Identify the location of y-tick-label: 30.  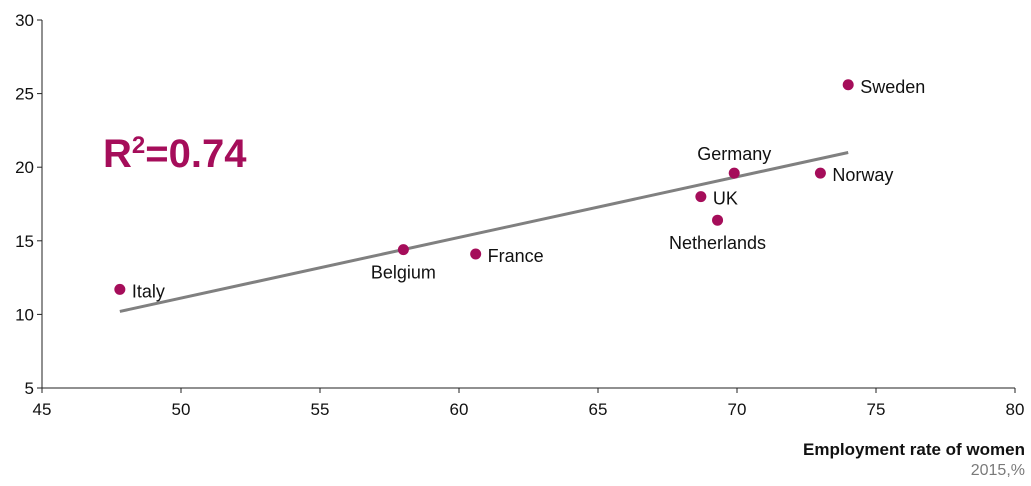
(24, 20).